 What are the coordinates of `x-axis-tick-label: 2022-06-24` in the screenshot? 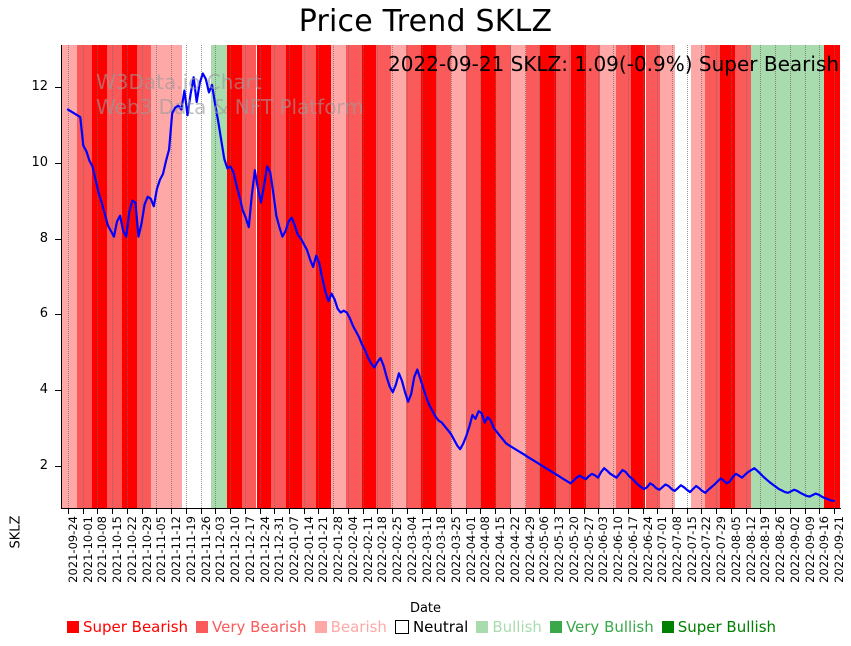 It's located at (647, 549).